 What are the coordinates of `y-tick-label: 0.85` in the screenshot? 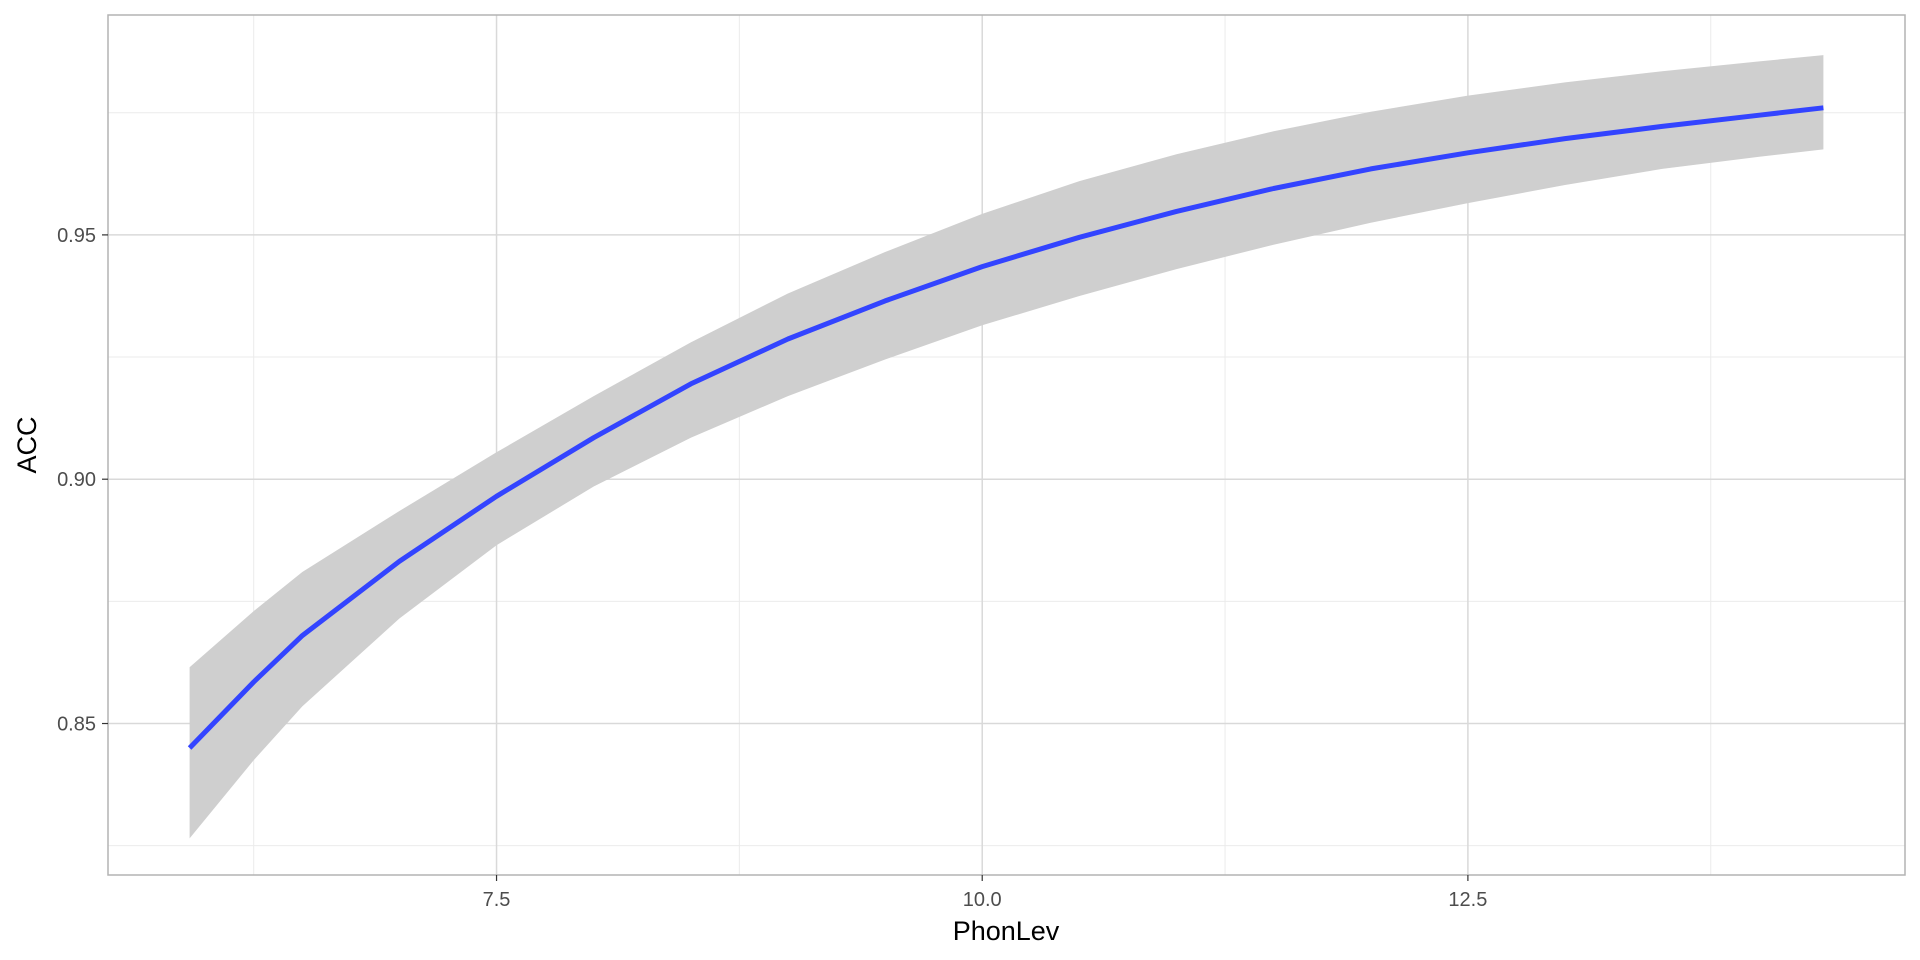 It's located at (76, 725).